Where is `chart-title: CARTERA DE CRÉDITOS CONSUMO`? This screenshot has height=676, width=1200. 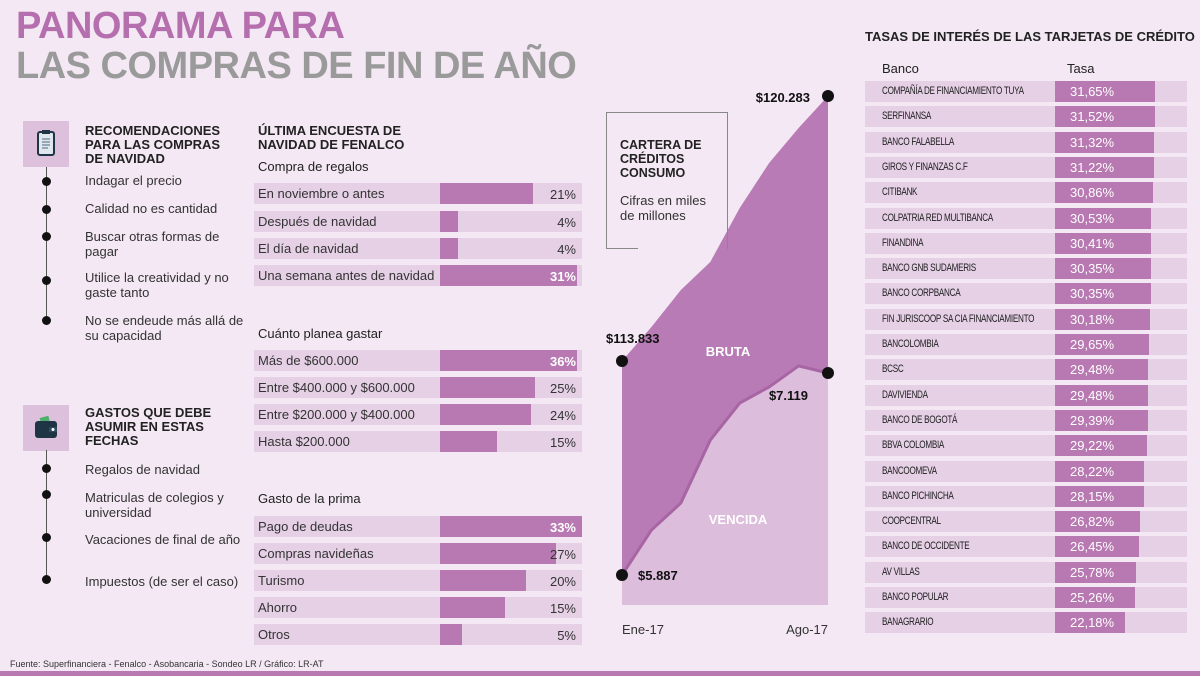
chart-title: CARTERA DE CRÉDITOS CONSUMO is located at coordinates (661, 159).